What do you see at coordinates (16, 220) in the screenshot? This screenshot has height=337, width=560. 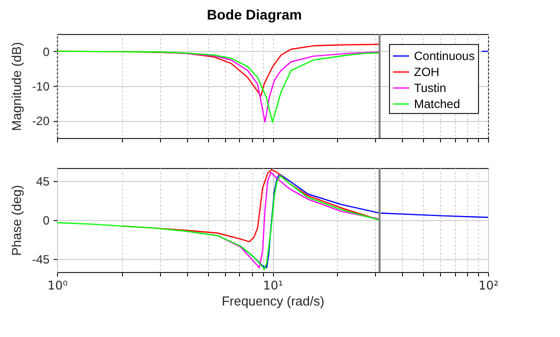 I see `y-axis-title: Phase (deg)` at bounding box center [16, 220].